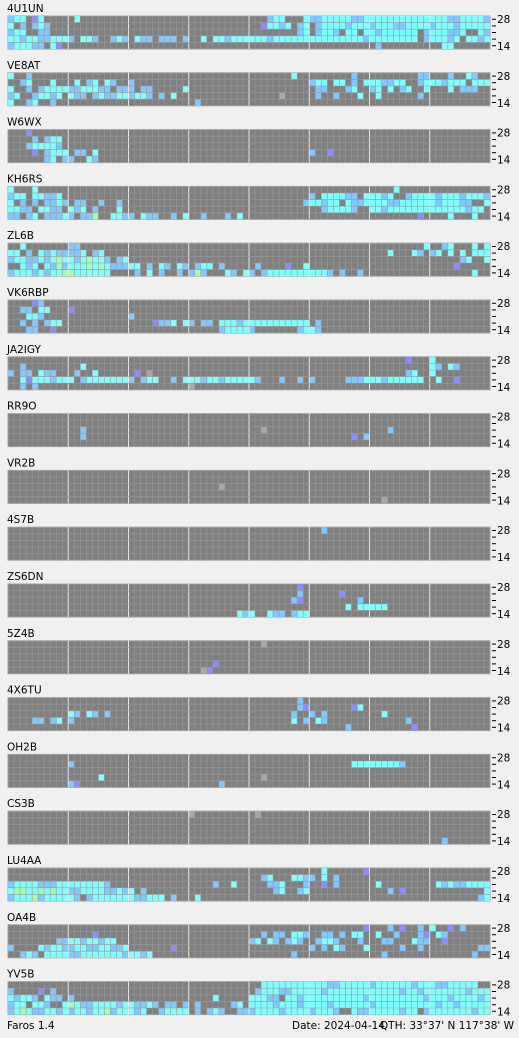 The height and width of the screenshot is (1038, 519). What do you see at coordinates (31, 1026) in the screenshot?
I see `app-version: Faros 1.4` at bounding box center [31, 1026].